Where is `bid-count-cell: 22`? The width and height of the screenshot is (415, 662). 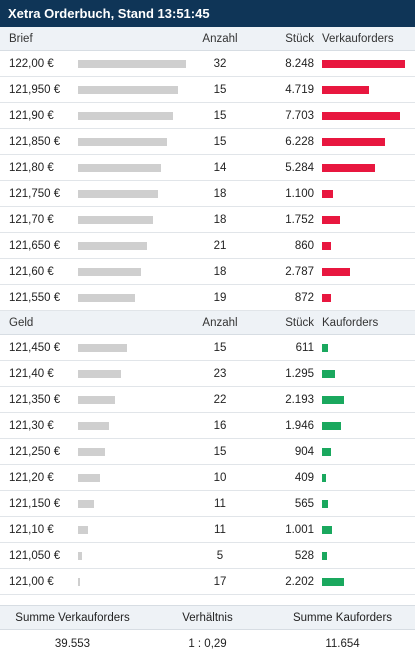
bid-count-cell: 22 is located at coordinates (220, 399).